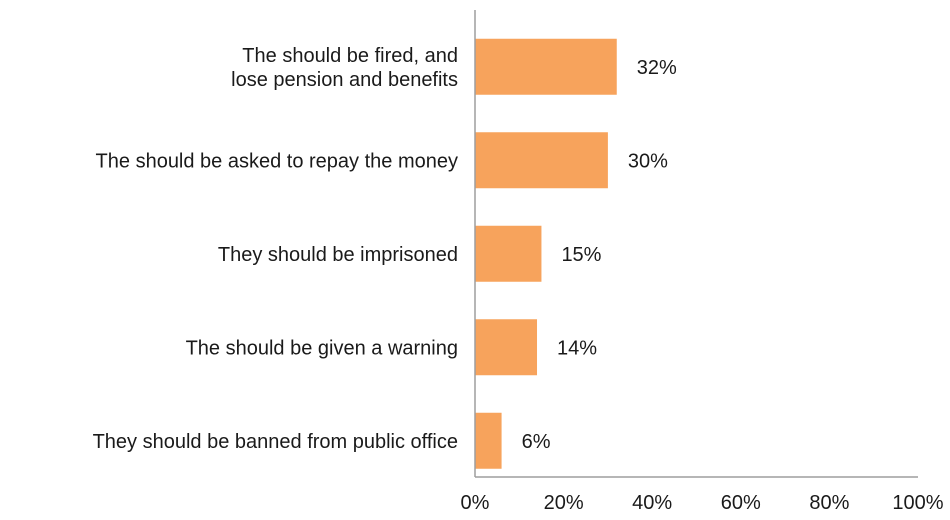  What do you see at coordinates (475, 503) in the screenshot?
I see `x-tick-label-0: 0%` at bounding box center [475, 503].